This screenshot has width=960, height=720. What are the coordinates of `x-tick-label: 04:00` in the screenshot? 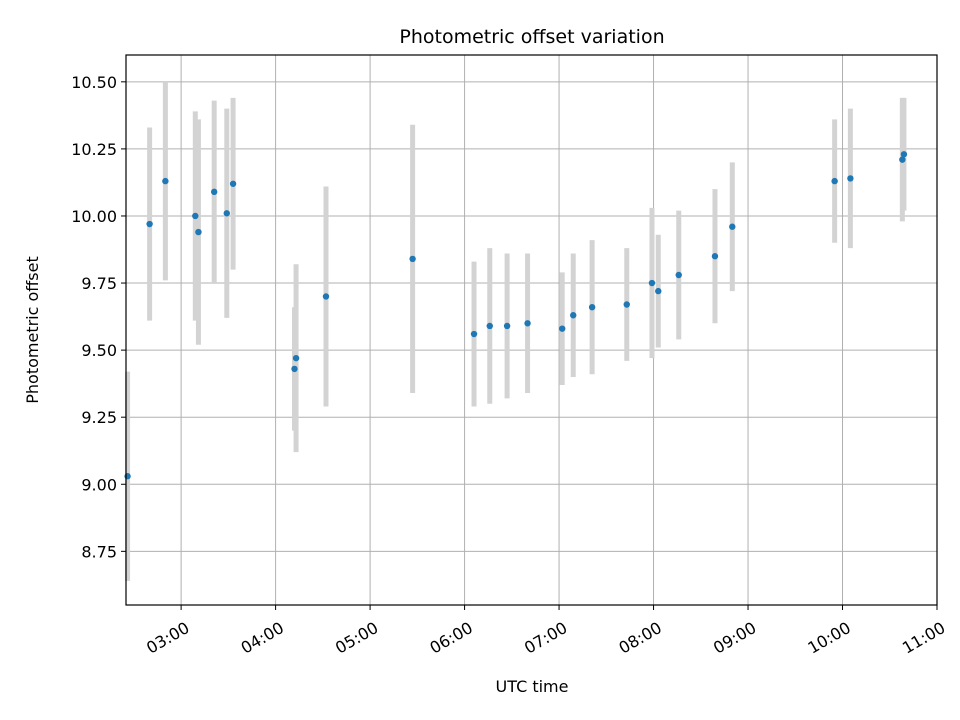 It's located at (262, 638).